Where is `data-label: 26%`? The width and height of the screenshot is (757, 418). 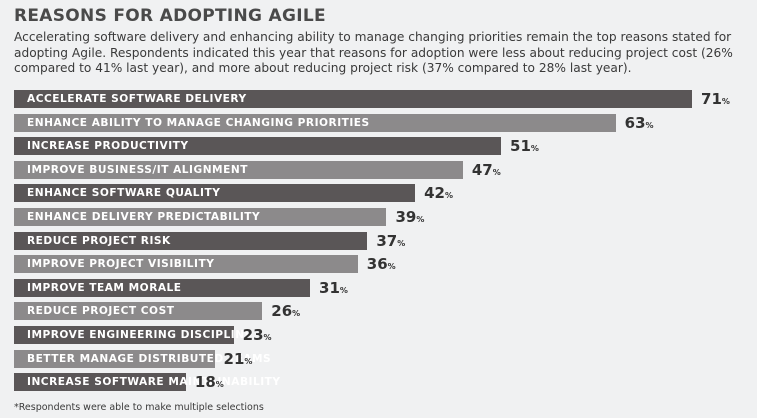 data-label: 26% is located at coordinates (285, 312).